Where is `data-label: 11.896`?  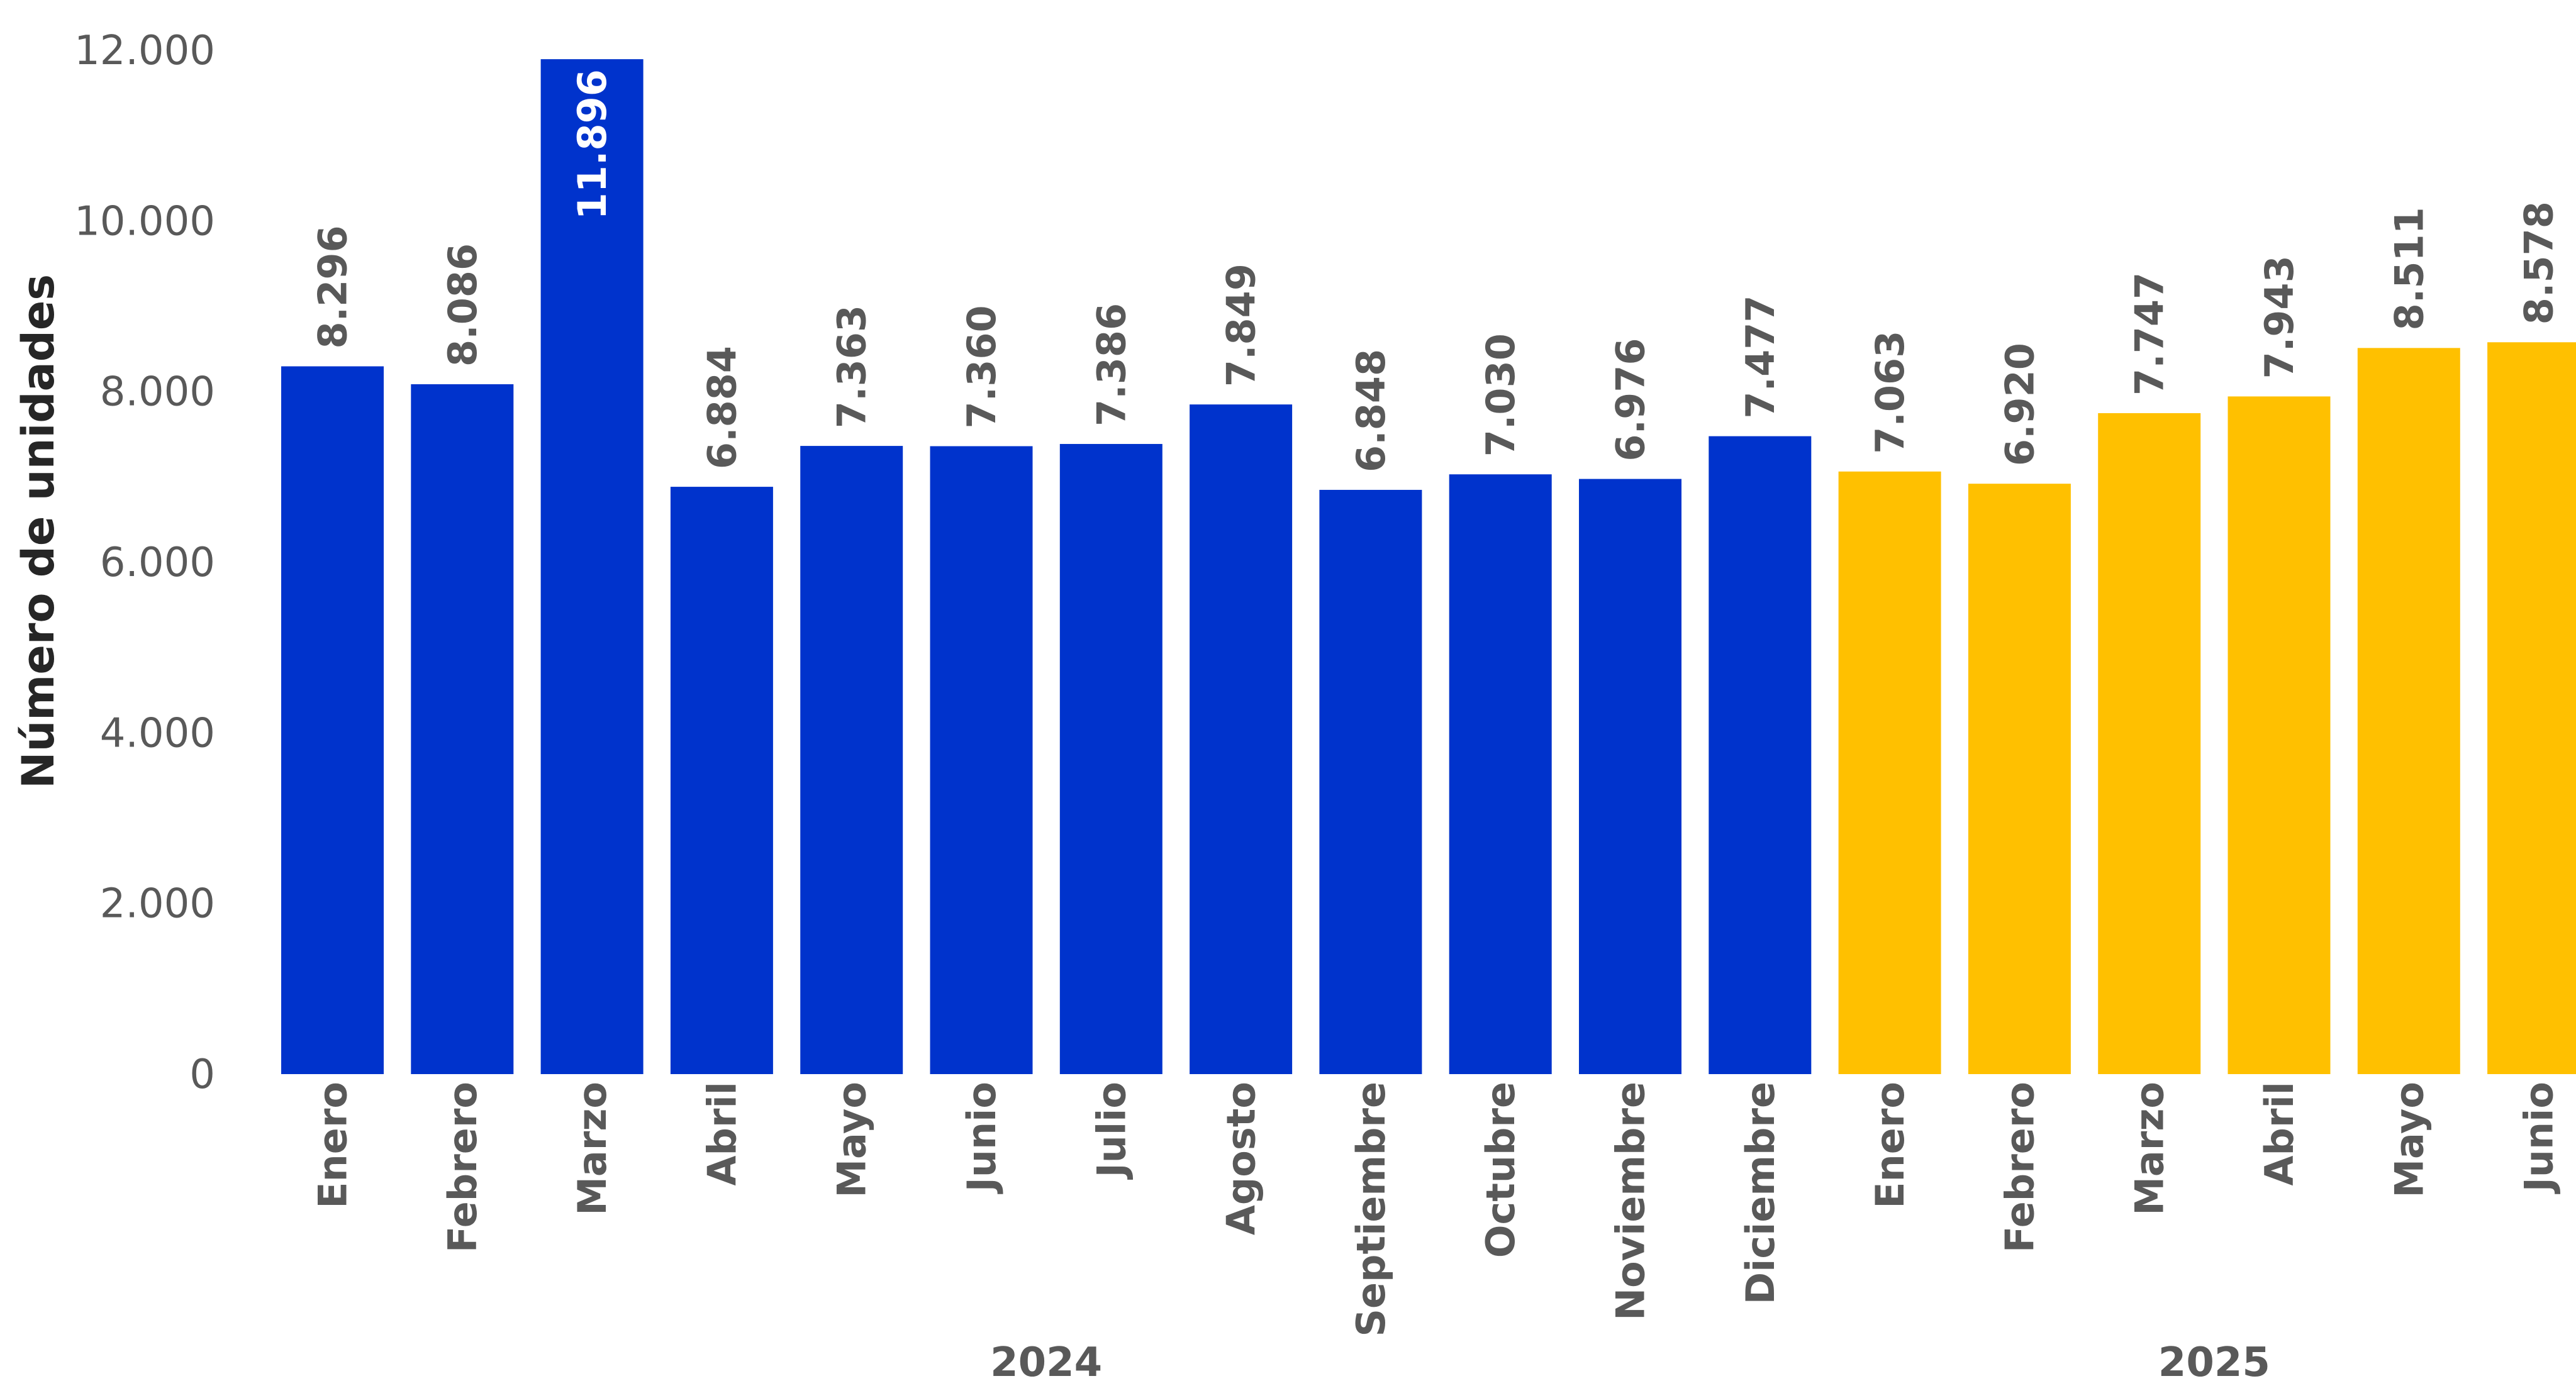
data-label: 11.896 is located at coordinates (592, 144).